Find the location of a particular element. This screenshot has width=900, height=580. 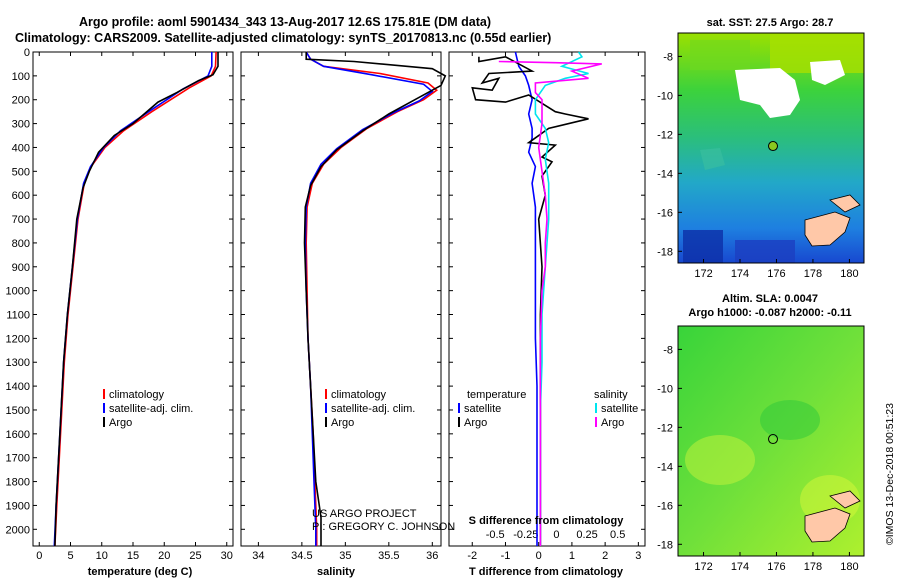

temperature-ytick-label: 700 is located at coordinates (21, 220).